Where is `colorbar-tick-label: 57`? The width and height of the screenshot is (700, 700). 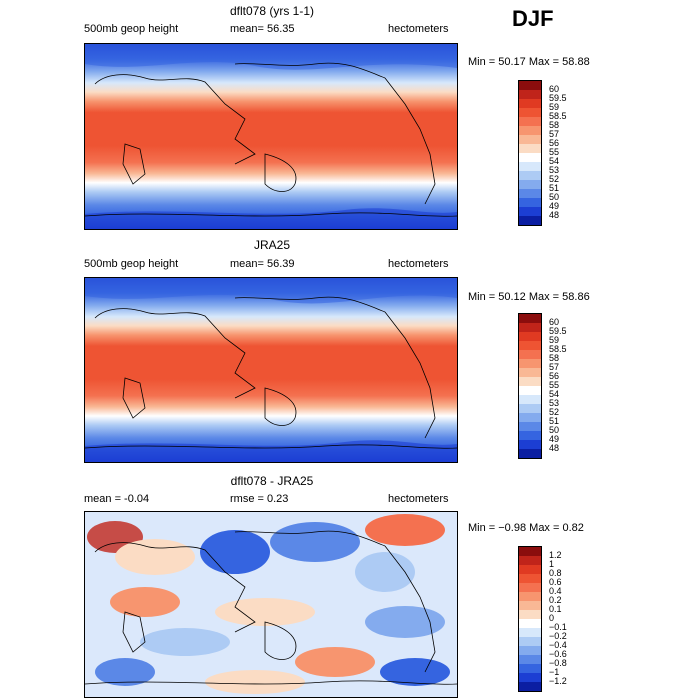 colorbar-tick-label: 57 is located at coordinates (554, 134).